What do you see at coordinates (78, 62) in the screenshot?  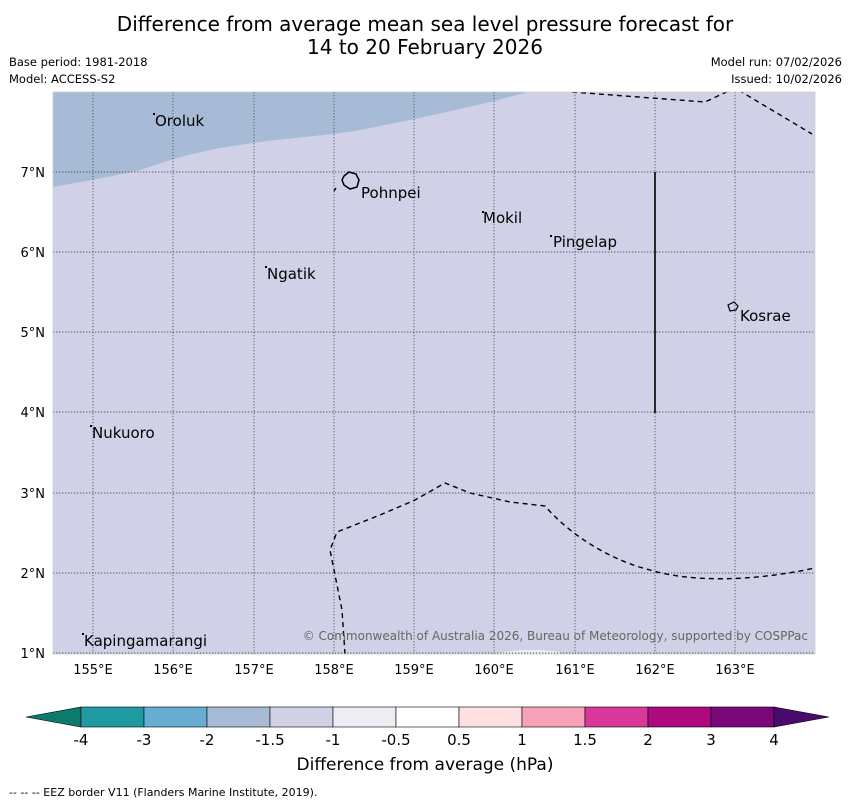 I see `base-period: Base period: 1981-2018` at bounding box center [78, 62].